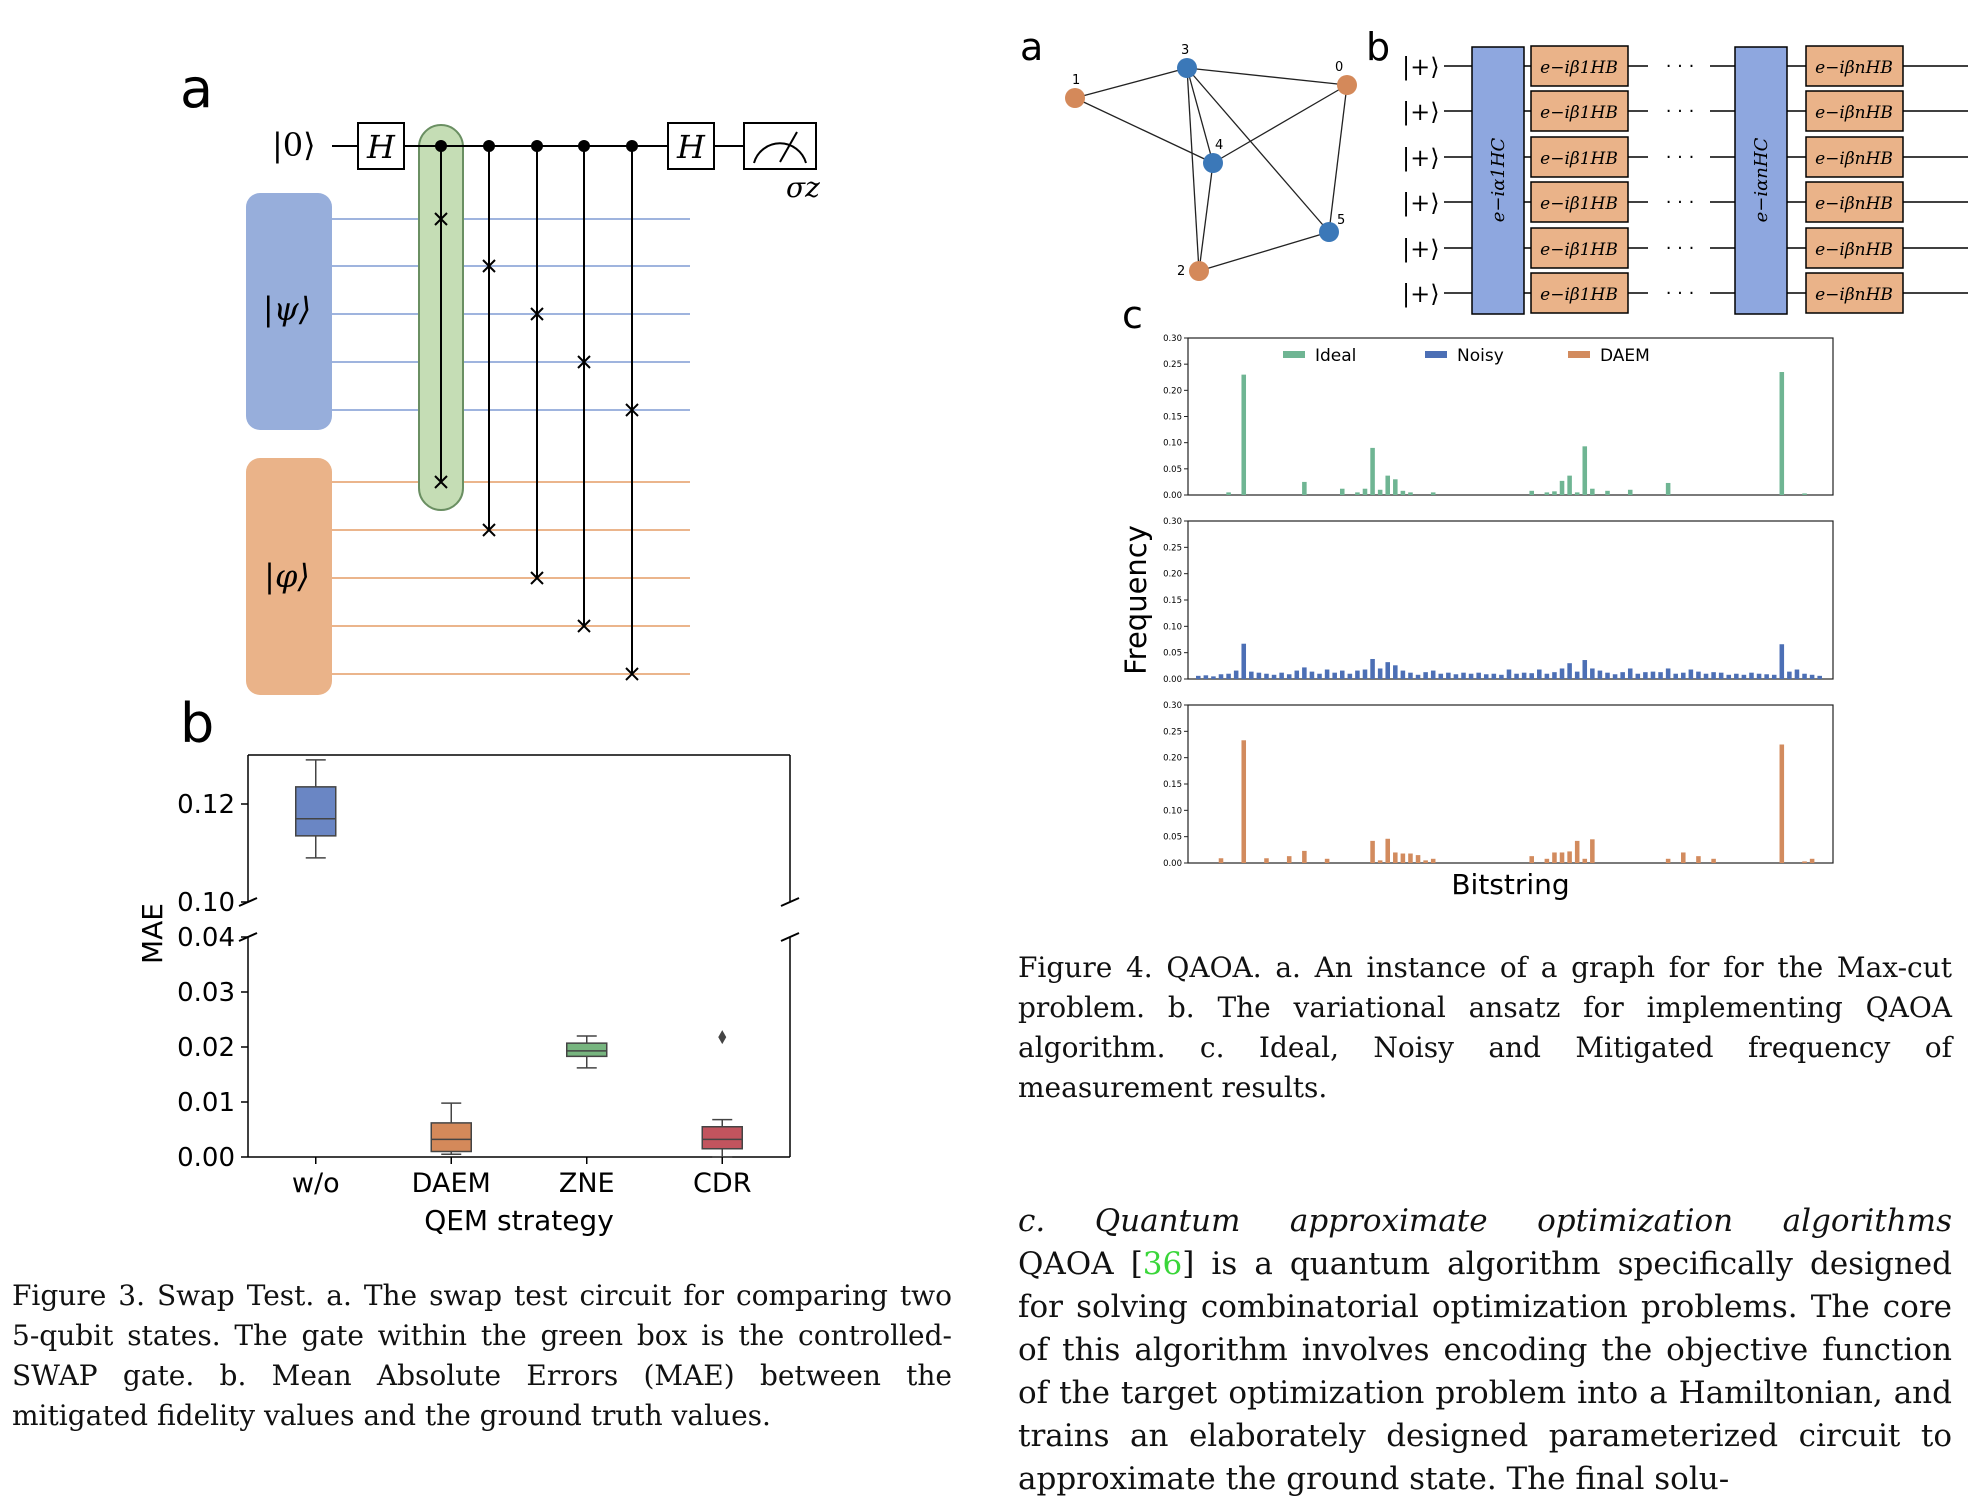  What do you see at coordinates (1679, 111) in the screenshot?
I see `dots-gap` at bounding box center [1679, 111].